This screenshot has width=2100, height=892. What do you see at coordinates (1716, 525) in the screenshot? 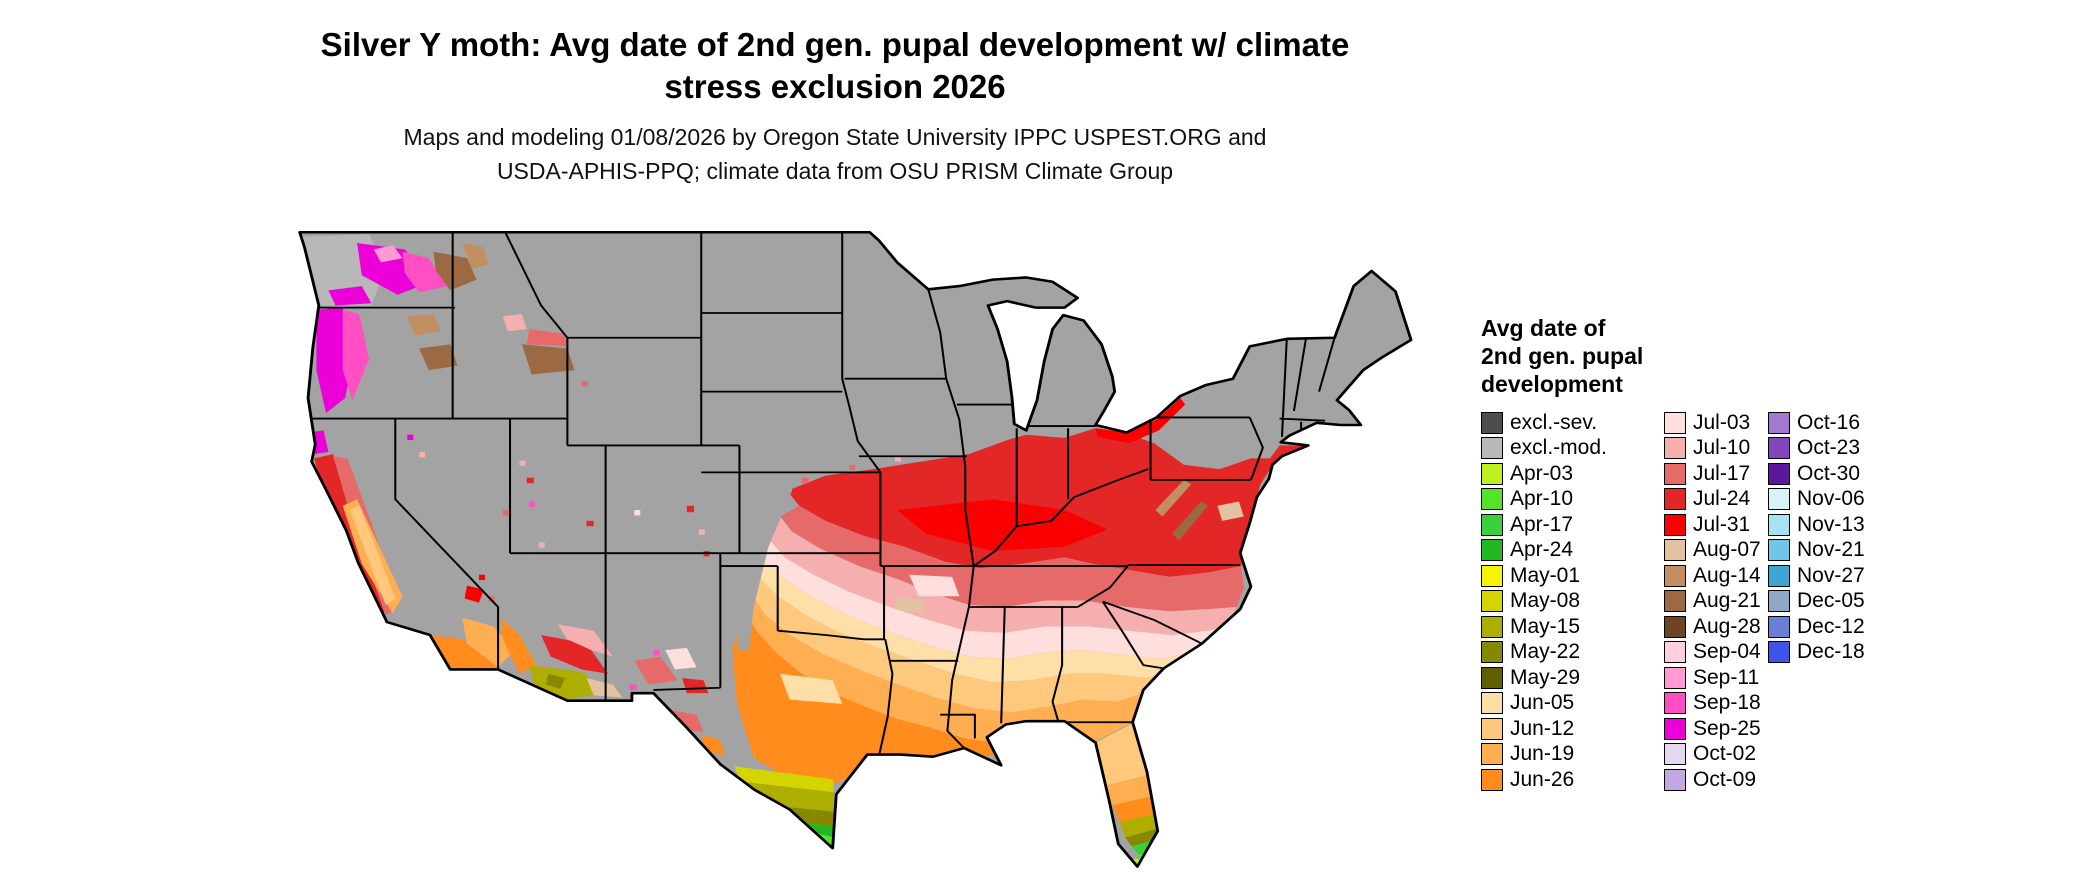
I see `legend-entry: Jul-31` at bounding box center [1716, 525].